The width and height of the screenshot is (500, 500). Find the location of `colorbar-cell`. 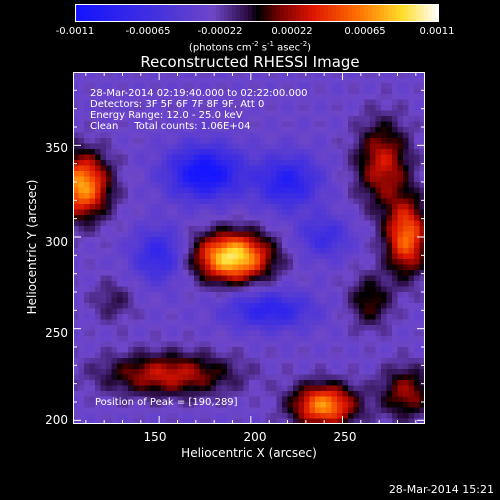

colorbar-cell is located at coordinates (290, 13).